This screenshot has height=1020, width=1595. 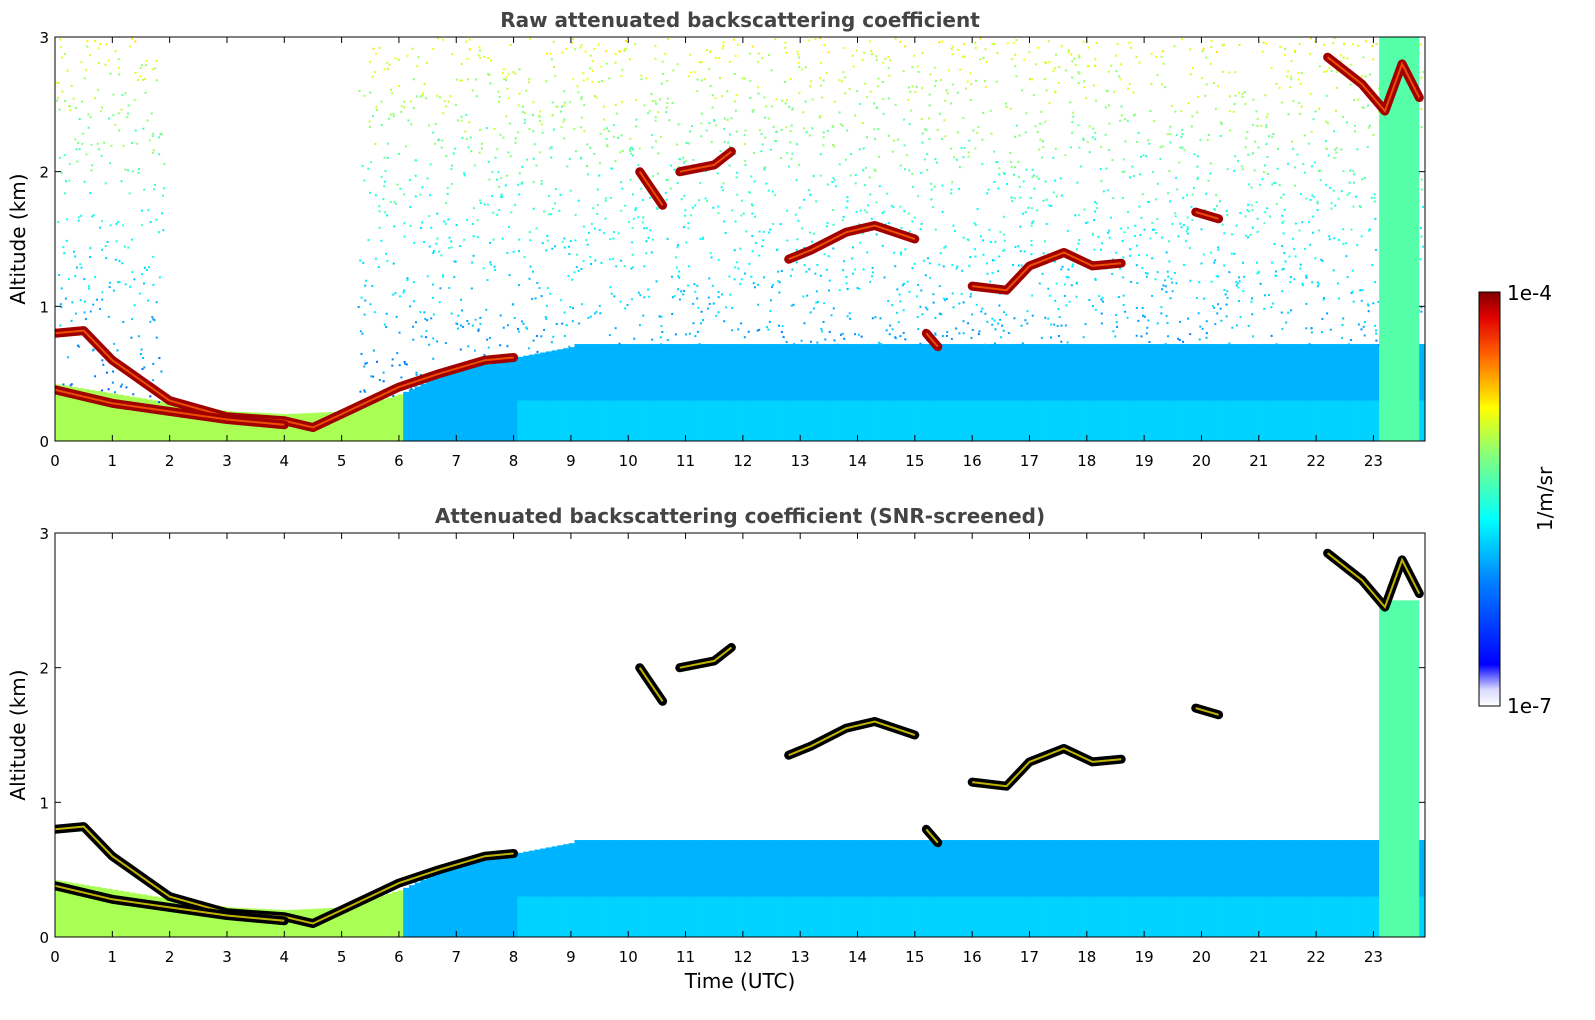 I want to click on x-tick-label: 9, so click(x=571, y=461).